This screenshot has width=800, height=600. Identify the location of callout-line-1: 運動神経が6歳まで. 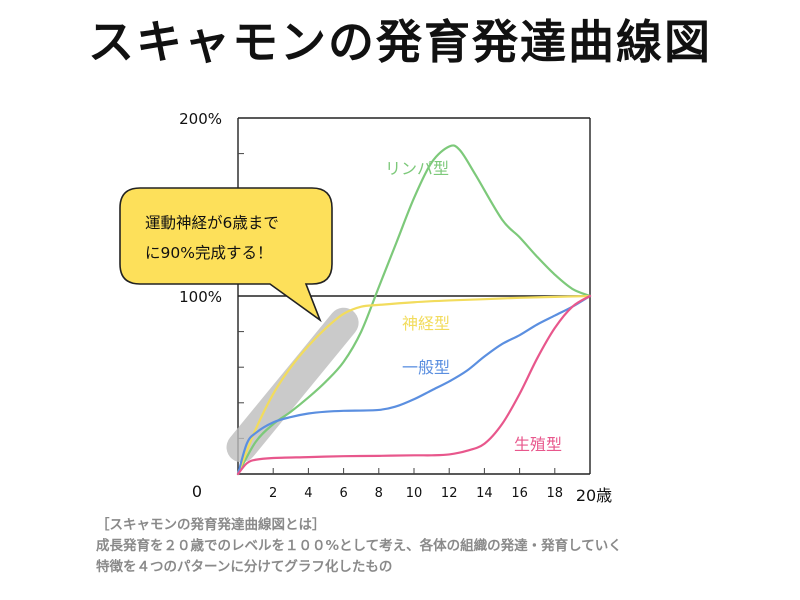
(212, 223).